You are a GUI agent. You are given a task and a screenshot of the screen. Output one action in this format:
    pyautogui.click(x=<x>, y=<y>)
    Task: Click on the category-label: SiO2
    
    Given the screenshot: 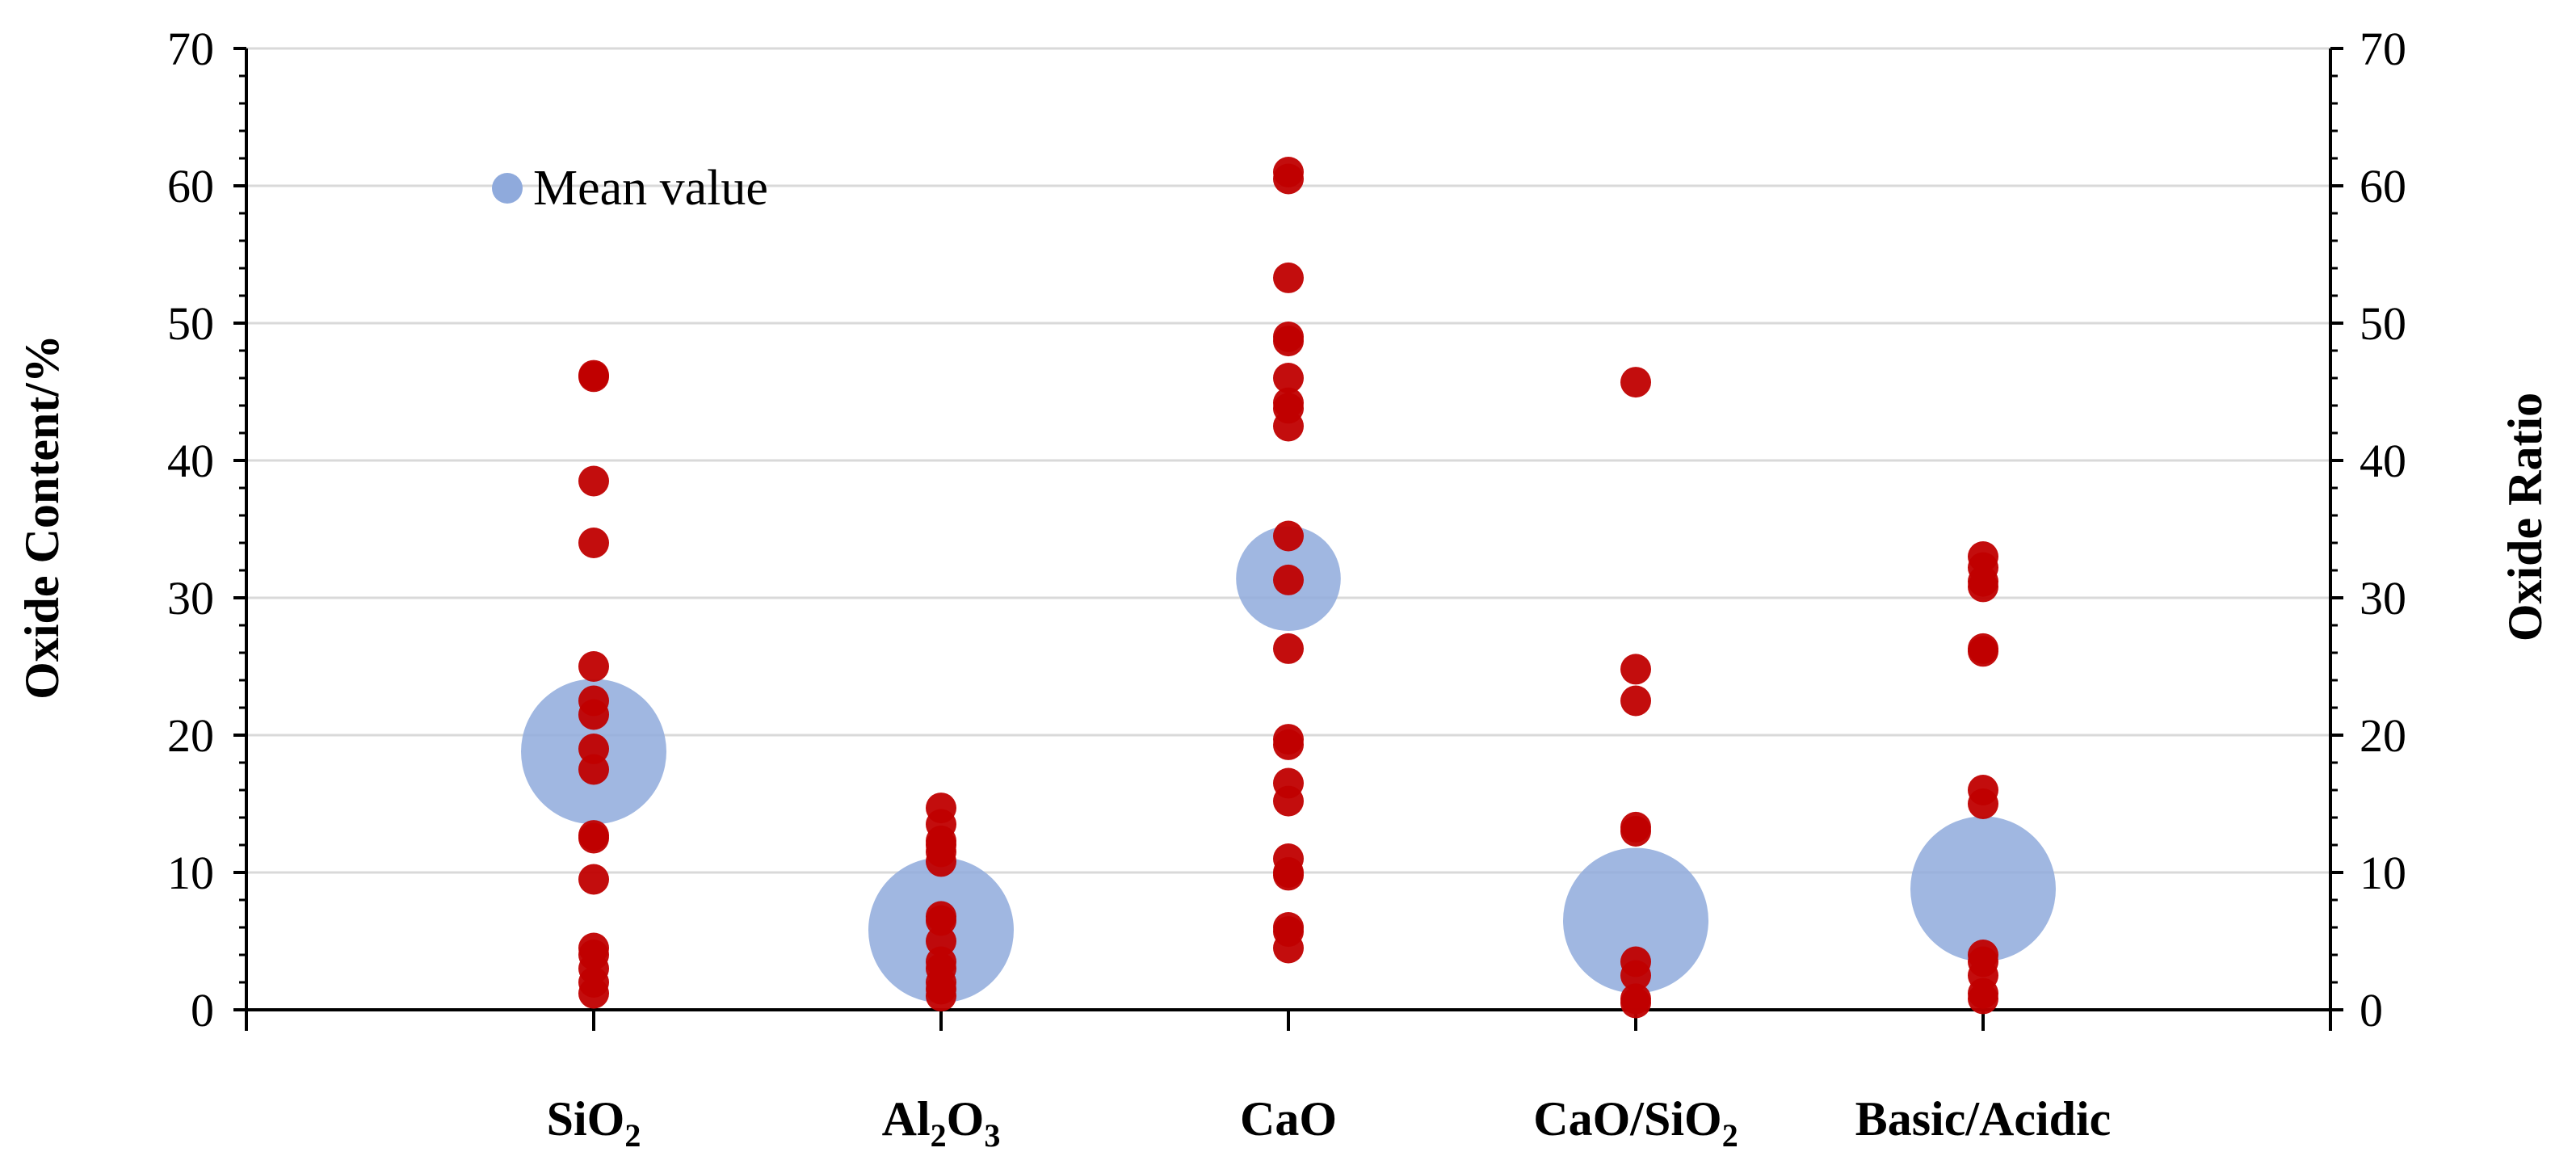 What is the action you would take?
    pyautogui.click(x=594, y=1123)
    